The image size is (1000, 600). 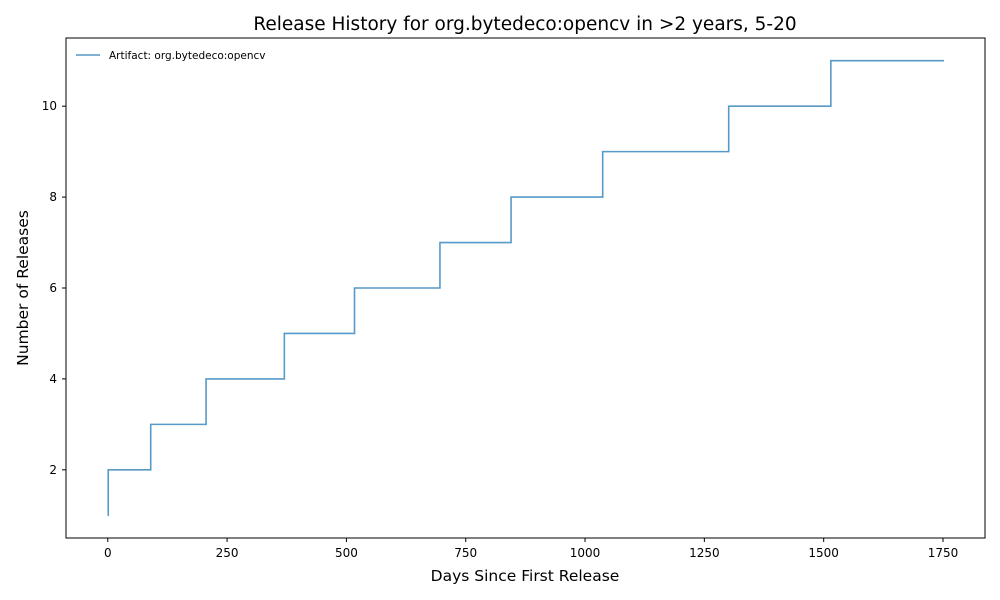 What do you see at coordinates (187, 56) in the screenshot?
I see `legend-label: Artifact: org.bytedeco:opencv` at bounding box center [187, 56].